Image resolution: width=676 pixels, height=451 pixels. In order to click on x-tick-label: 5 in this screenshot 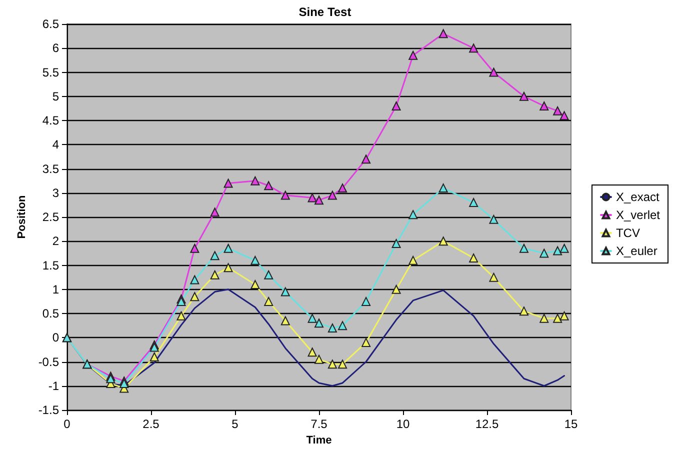, I will do `click(235, 424)`.